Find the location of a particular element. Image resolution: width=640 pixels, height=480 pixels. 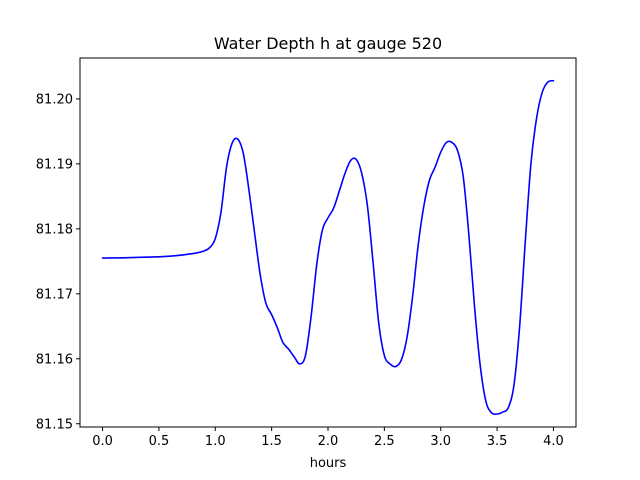

x-tick-label: 3.0 is located at coordinates (440, 441).